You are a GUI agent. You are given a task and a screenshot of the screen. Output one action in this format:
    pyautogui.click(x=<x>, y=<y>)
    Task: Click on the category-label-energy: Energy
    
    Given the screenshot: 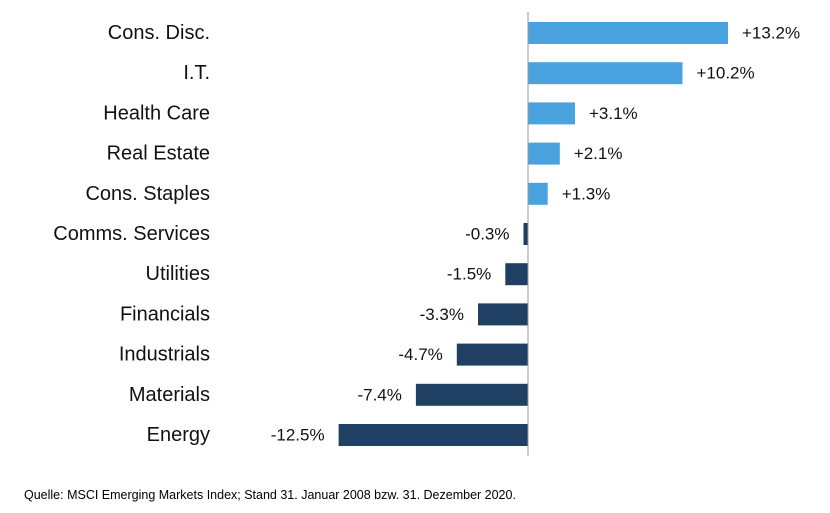 What is the action you would take?
    pyautogui.click(x=178, y=435)
    